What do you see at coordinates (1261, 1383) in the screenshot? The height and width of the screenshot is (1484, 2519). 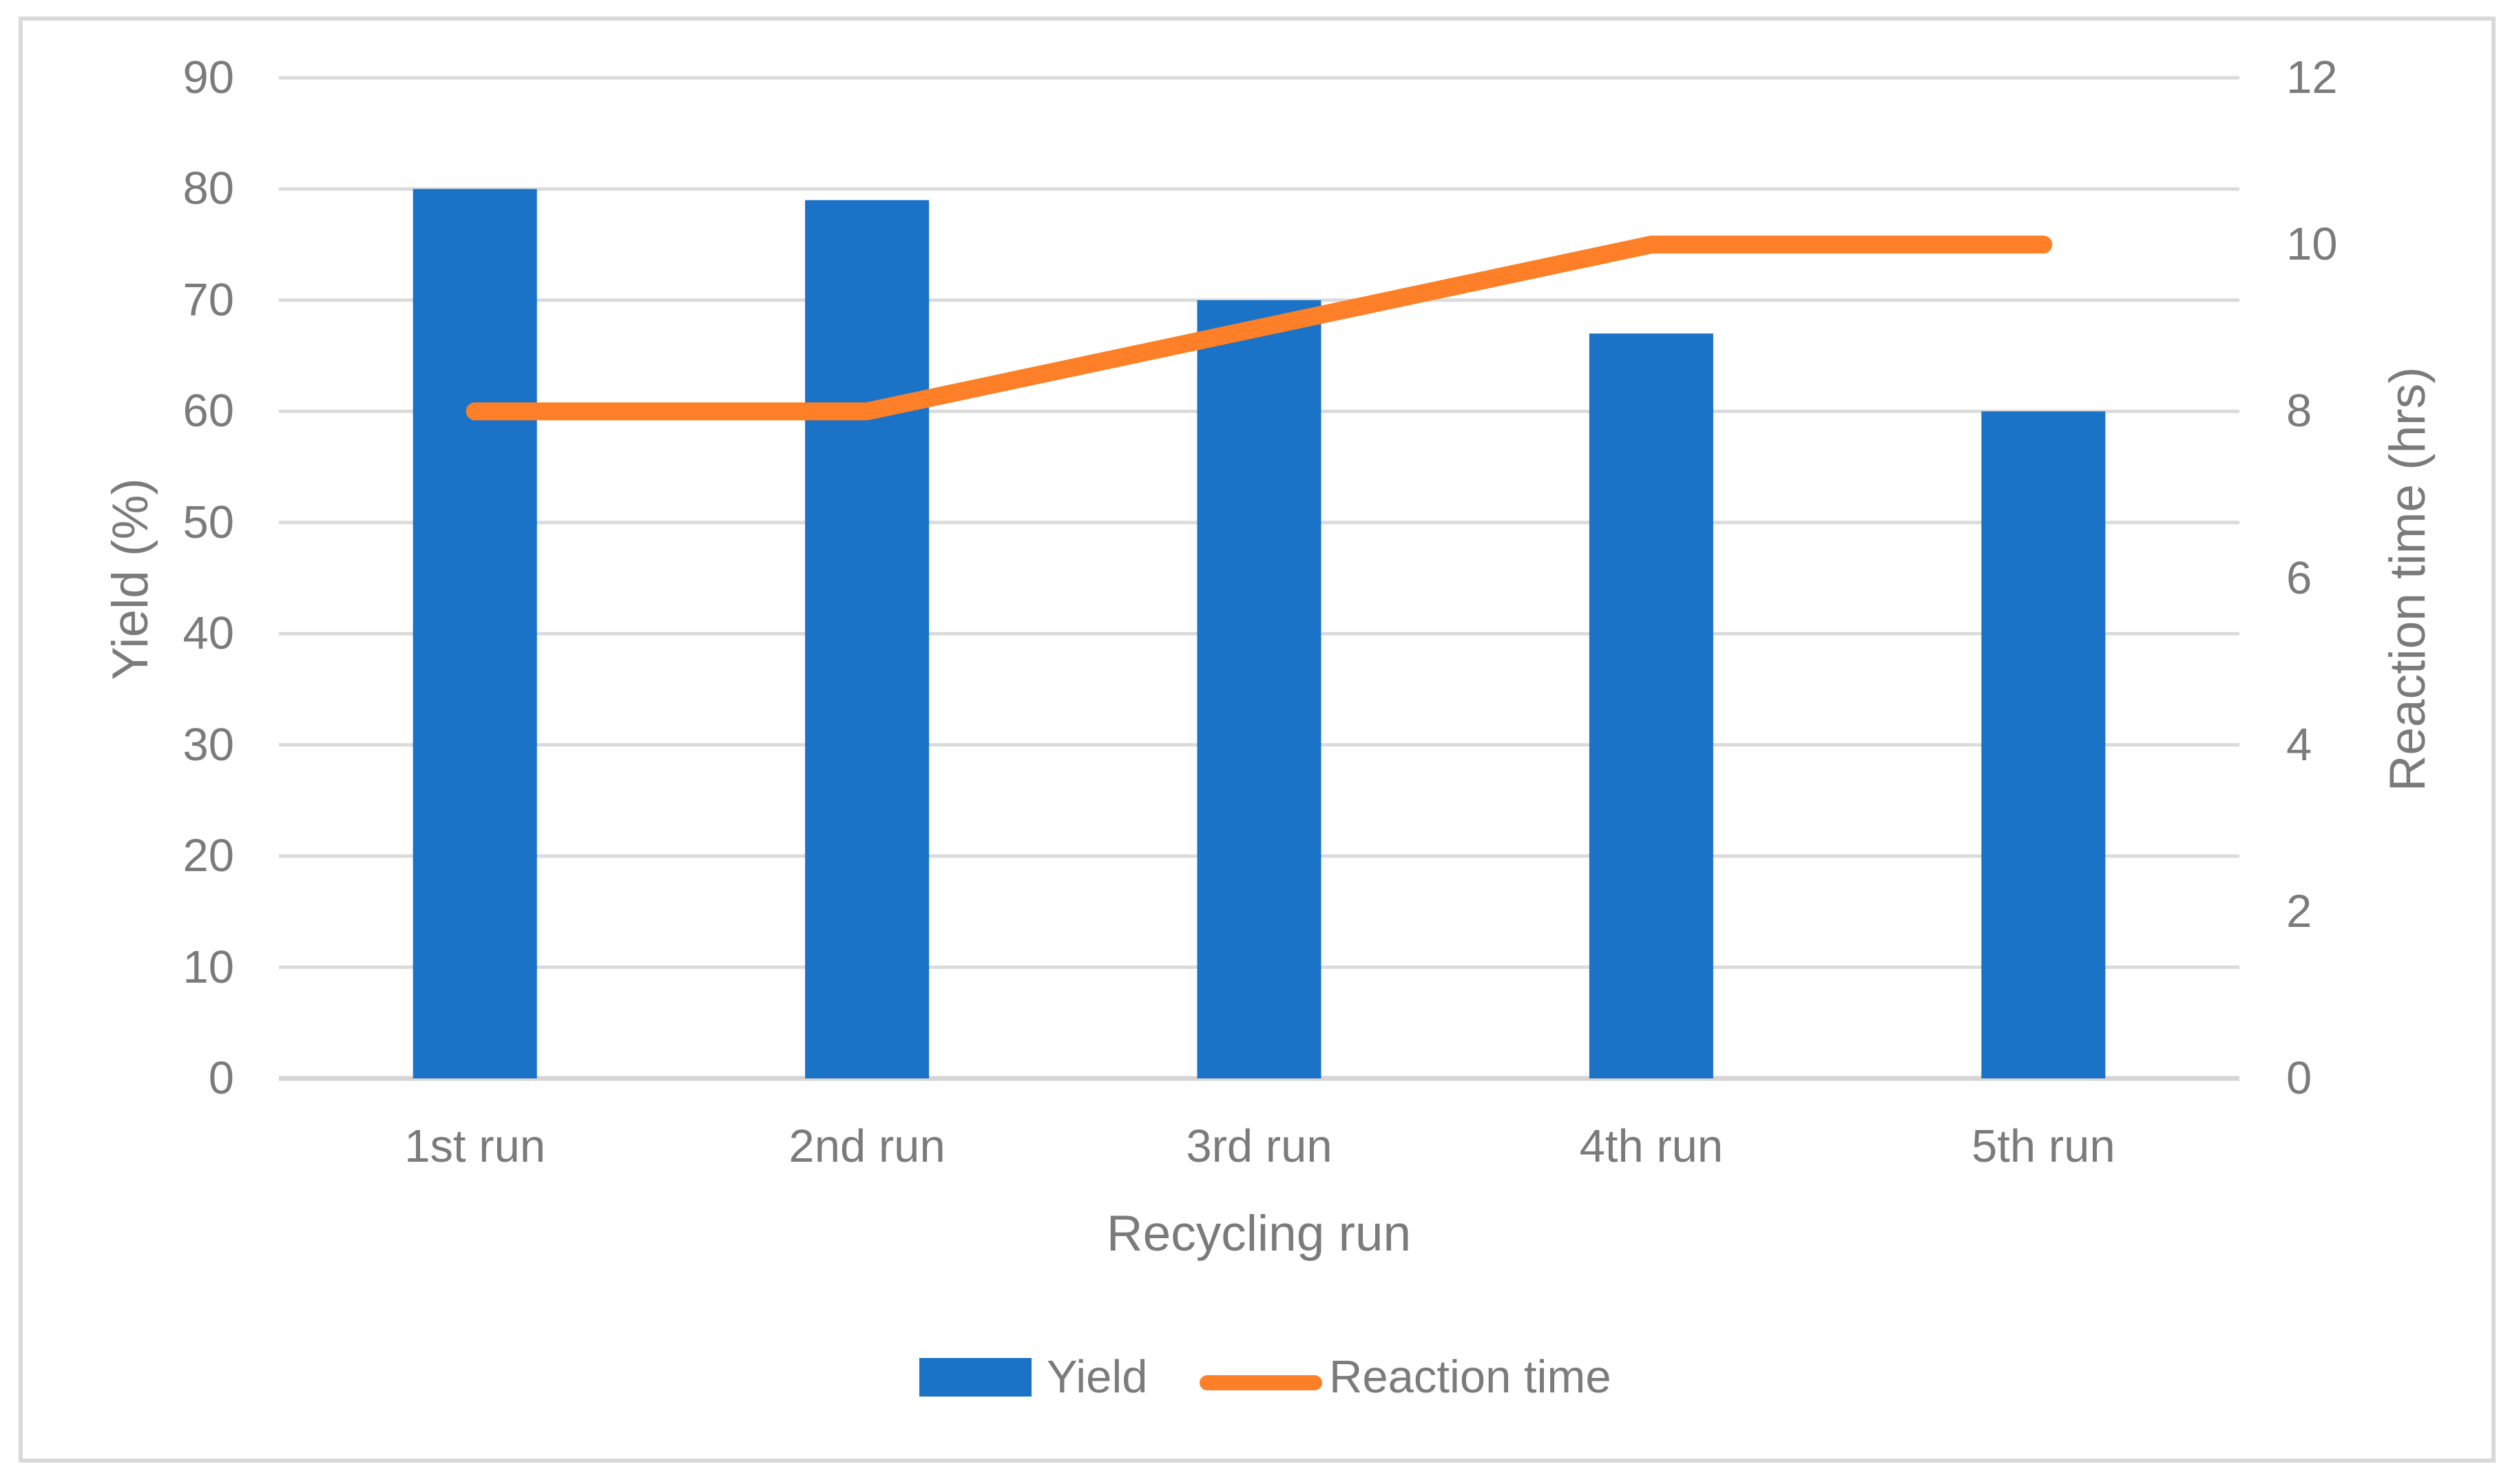 I see `legend-swatch-reaction-time` at bounding box center [1261, 1383].